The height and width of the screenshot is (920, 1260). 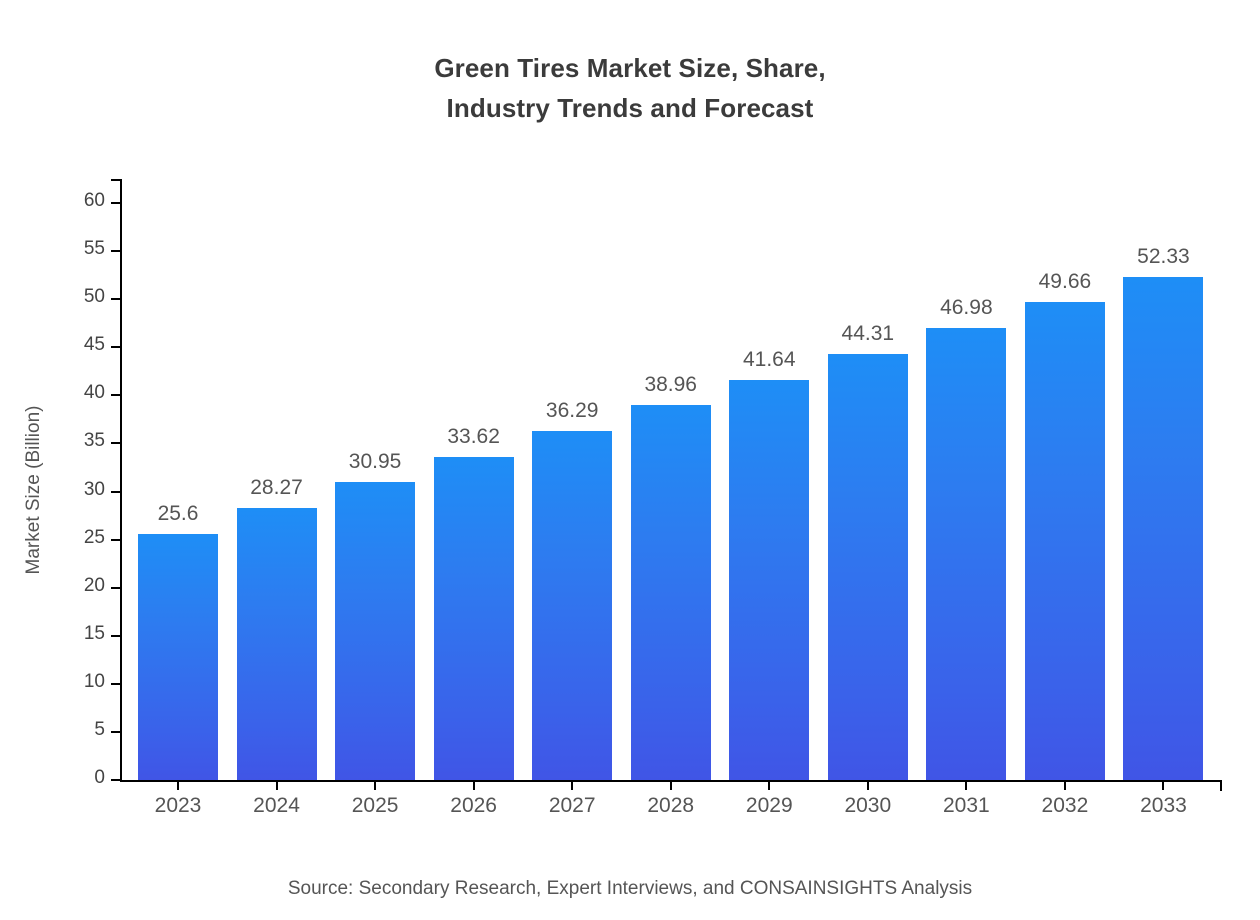 I want to click on x-axis-tick: 2024, so click(x=276, y=798).